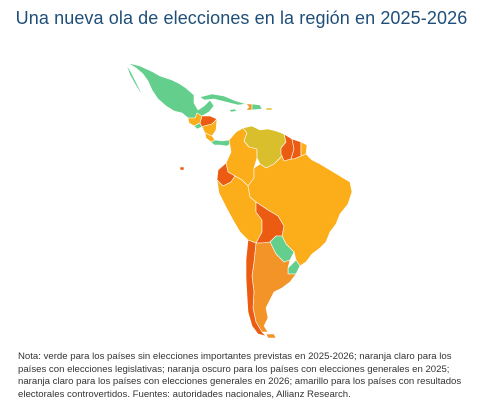 The image size is (483, 408). I want to click on country-cuba, so click(223, 99).